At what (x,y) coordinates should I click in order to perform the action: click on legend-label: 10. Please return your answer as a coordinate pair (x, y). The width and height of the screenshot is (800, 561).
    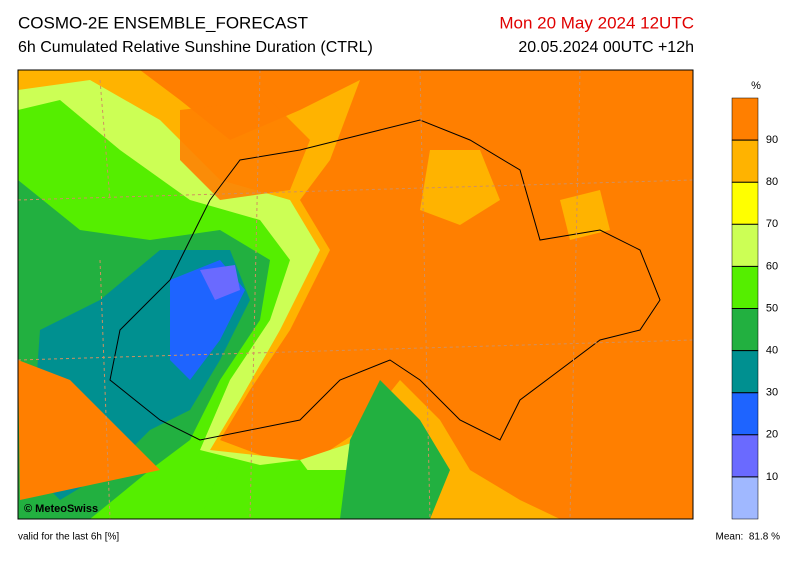
    Looking at the image, I should click on (772, 477).